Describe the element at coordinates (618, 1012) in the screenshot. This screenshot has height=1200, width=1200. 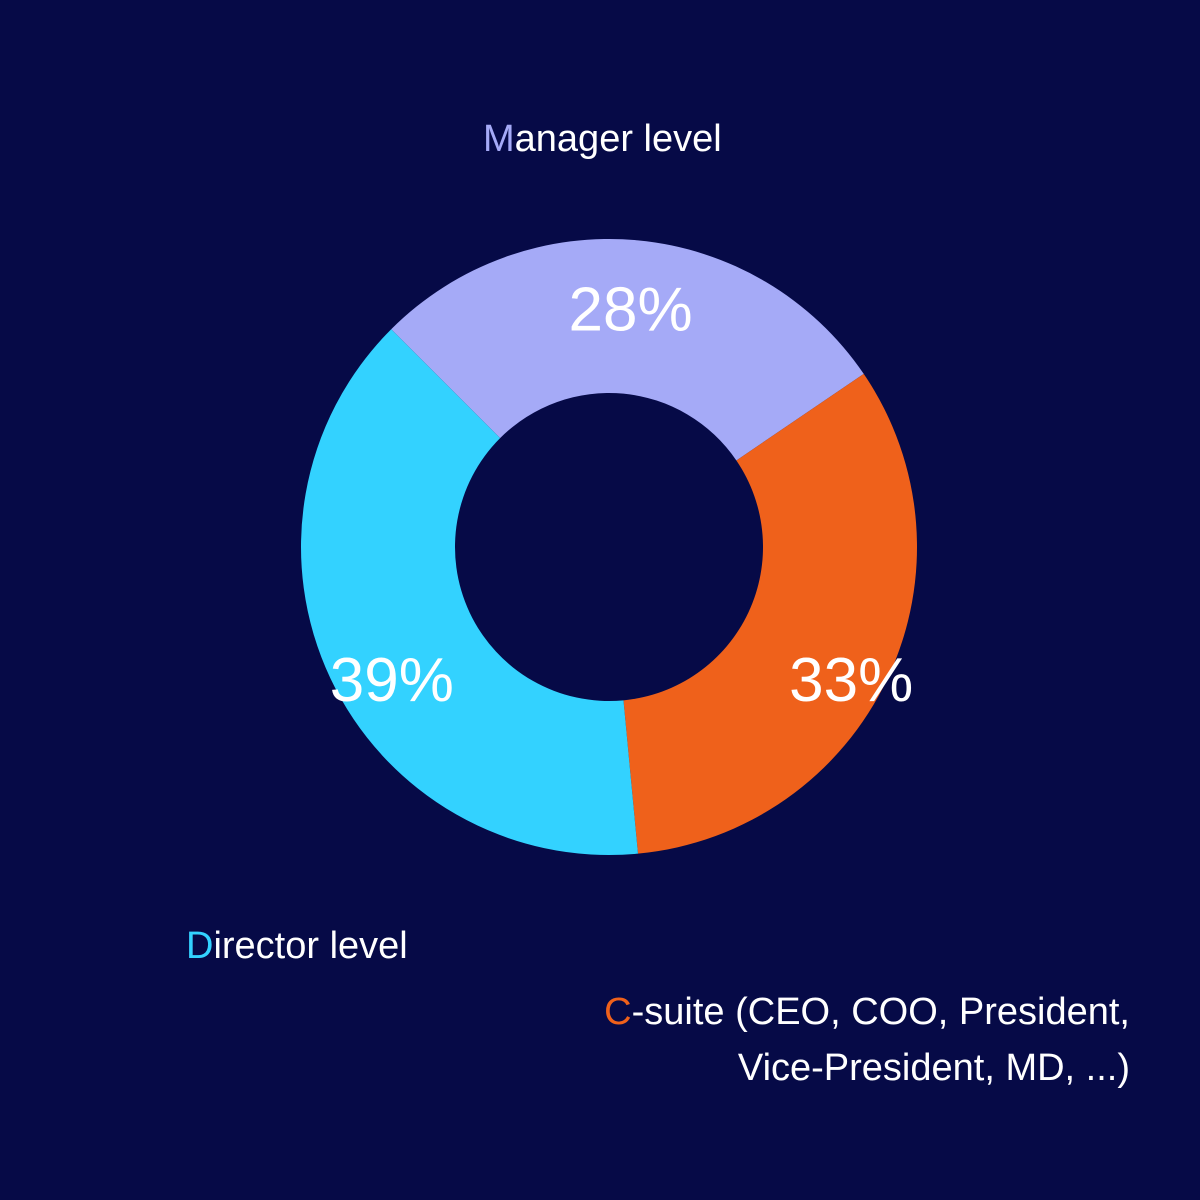
I see `legend-initial: C` at that location.